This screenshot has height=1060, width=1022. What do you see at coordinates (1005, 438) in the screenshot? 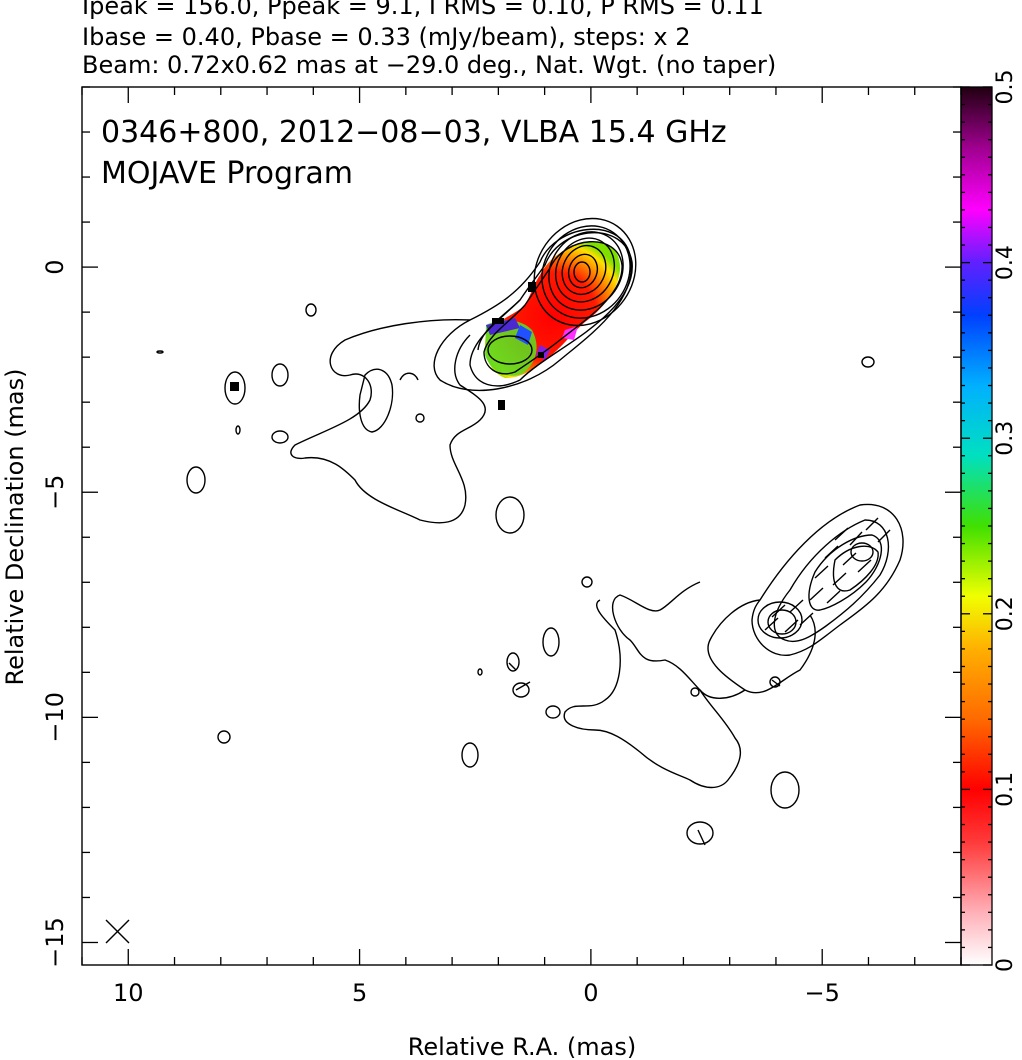
I see `colorbar-tick-label: 0.3` at bounding box center [1005, 438].